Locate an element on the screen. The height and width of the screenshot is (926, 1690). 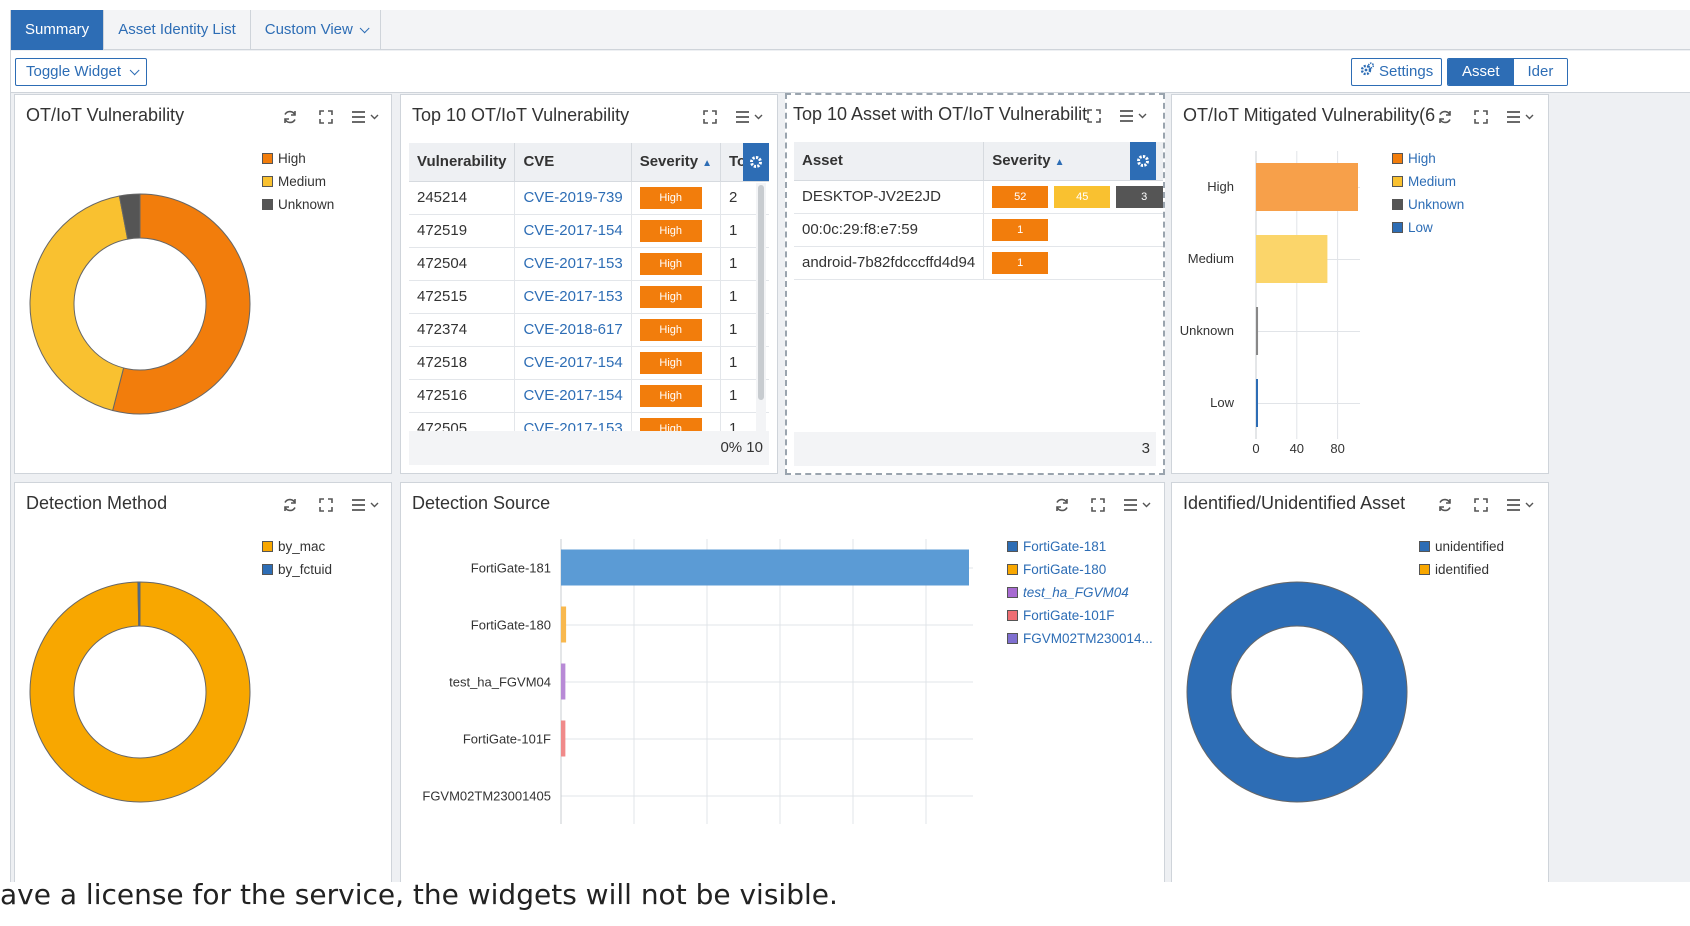
view-asset-button: Asset is located at coordinates (1481, 72).